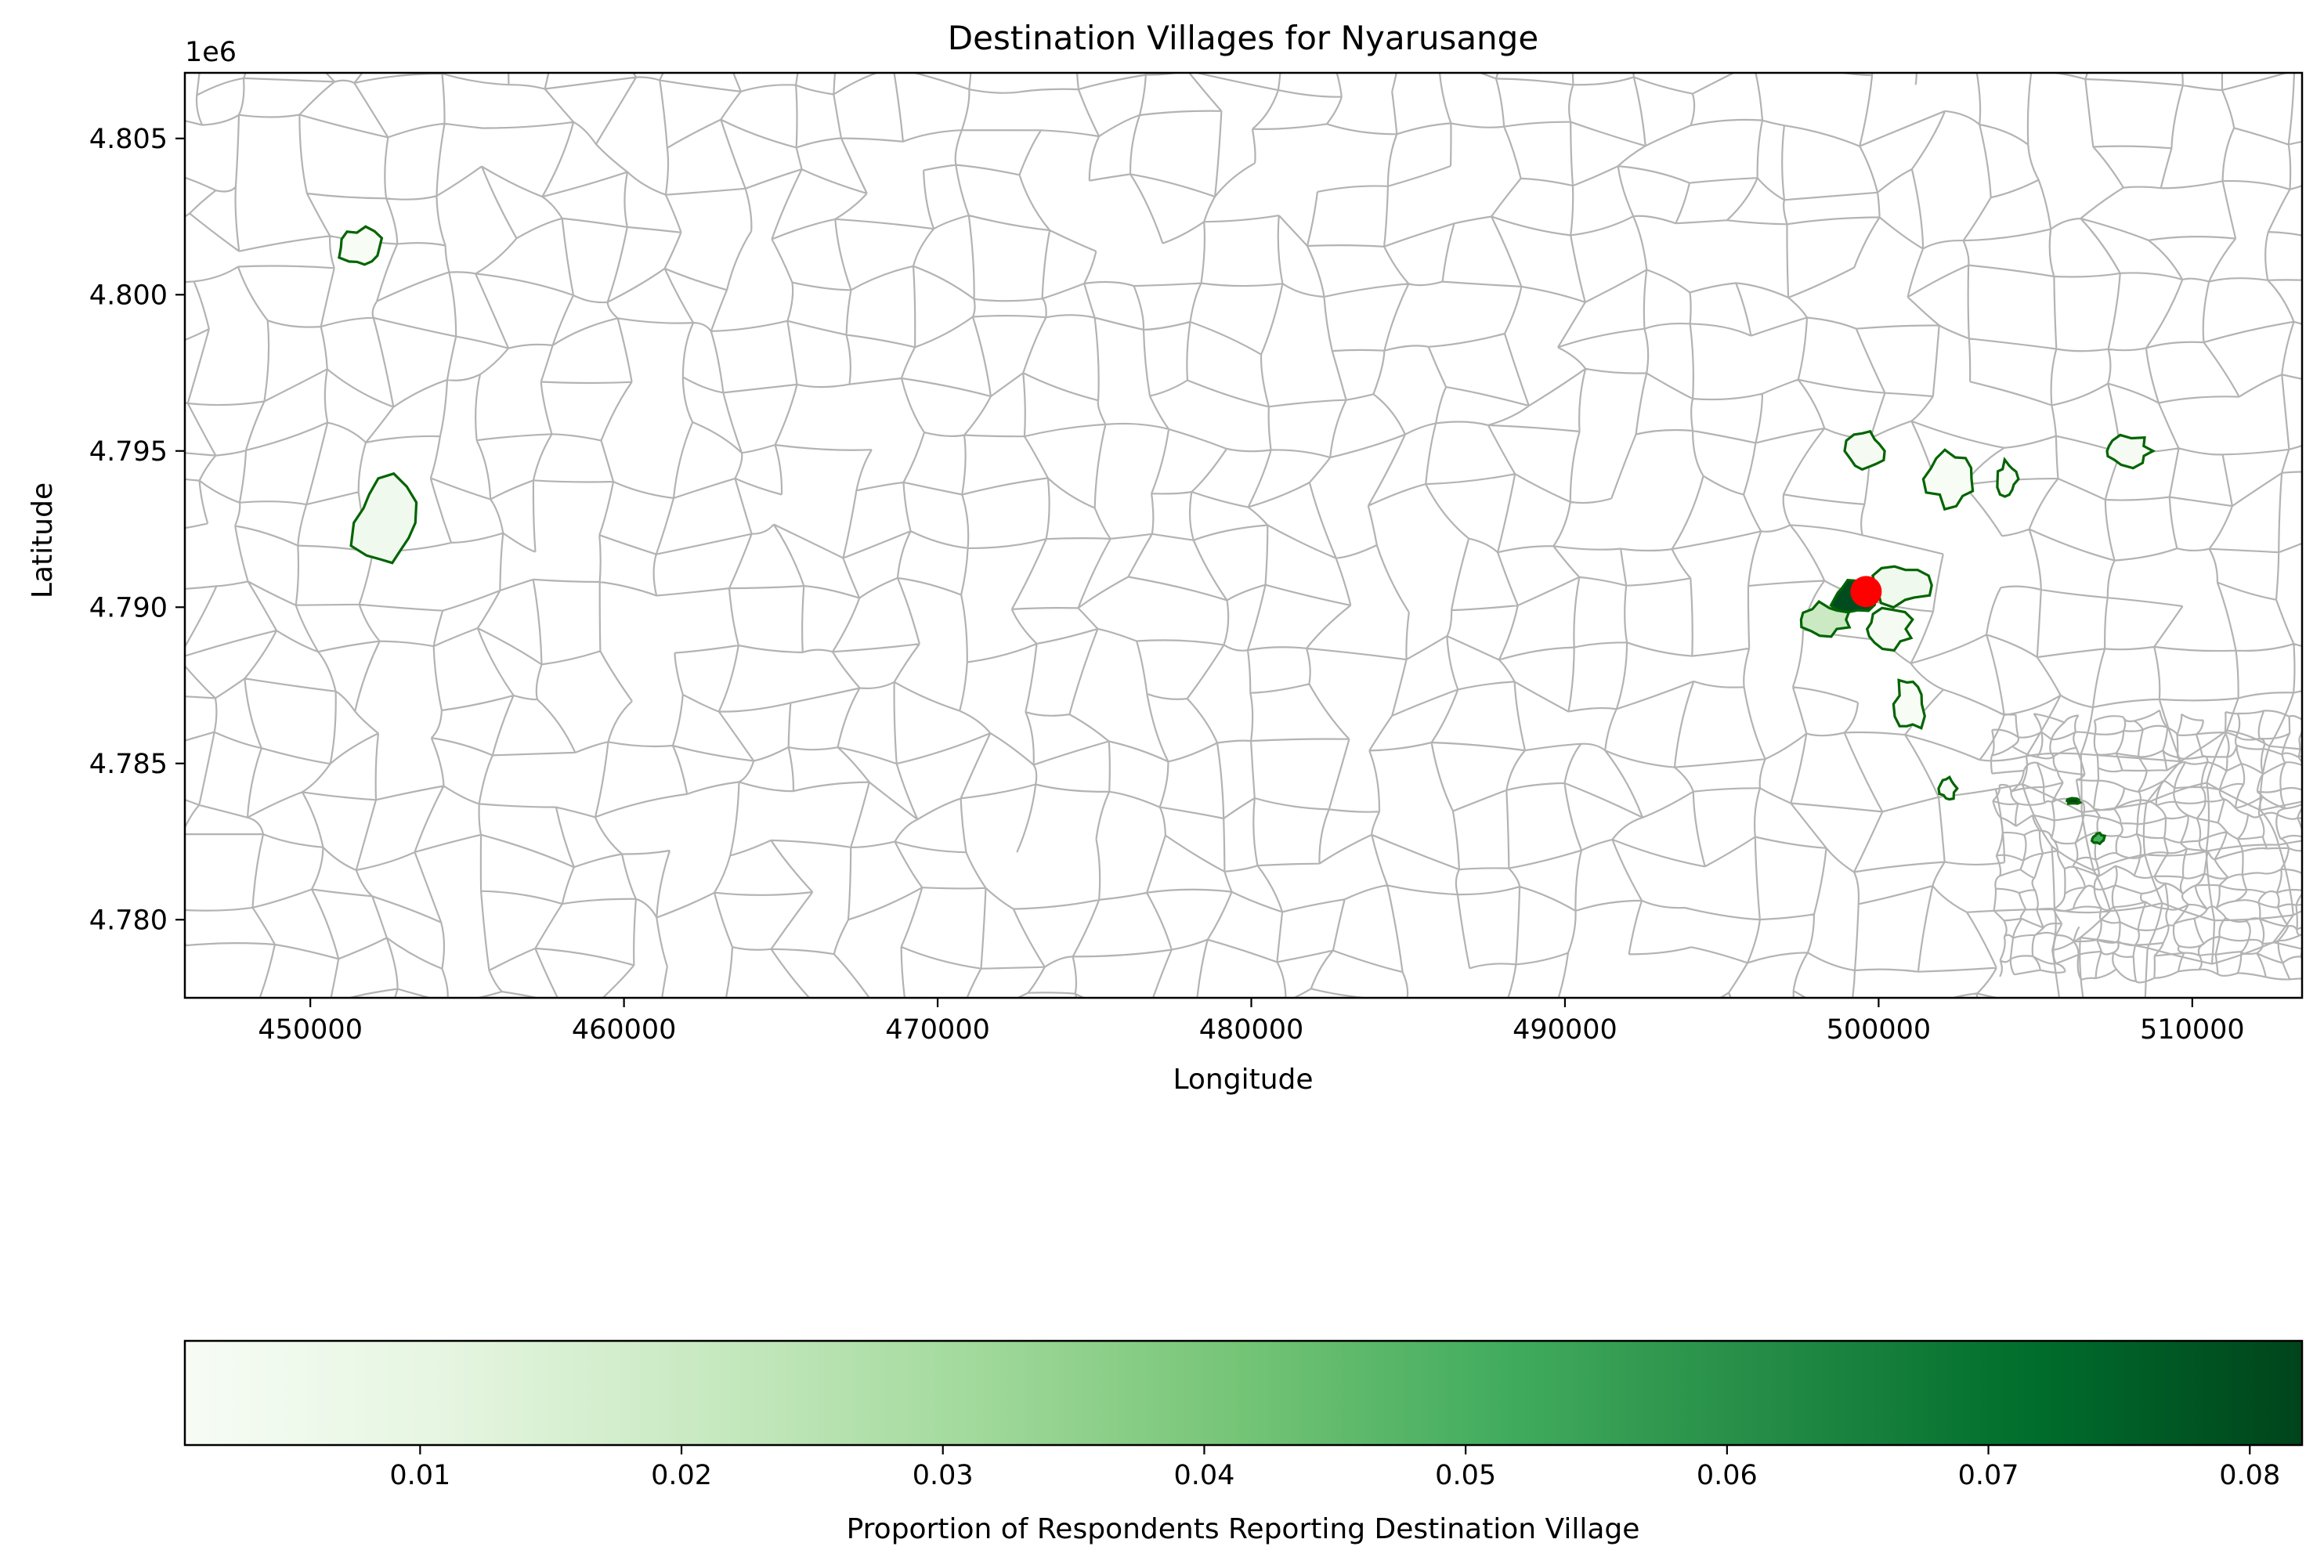  Describe the element at coordinates (624, 1030) in the screenshot. I see `x-tick-label: 460000` at that location.